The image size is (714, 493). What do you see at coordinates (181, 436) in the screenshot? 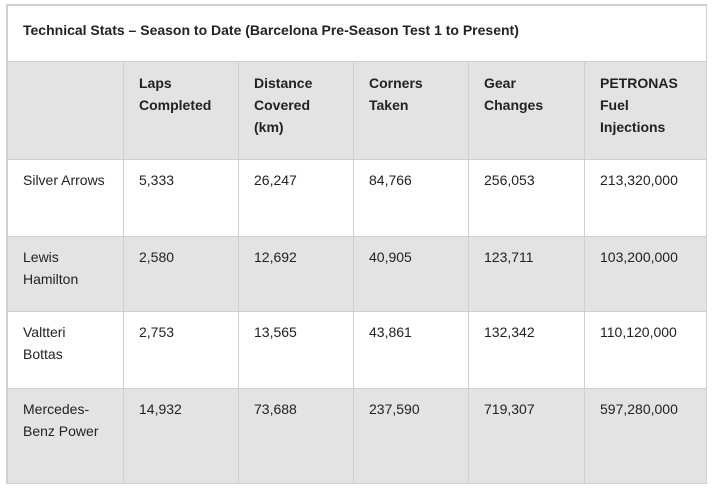
I see `table-cell: 14,932` at bounding box center [181, 436].